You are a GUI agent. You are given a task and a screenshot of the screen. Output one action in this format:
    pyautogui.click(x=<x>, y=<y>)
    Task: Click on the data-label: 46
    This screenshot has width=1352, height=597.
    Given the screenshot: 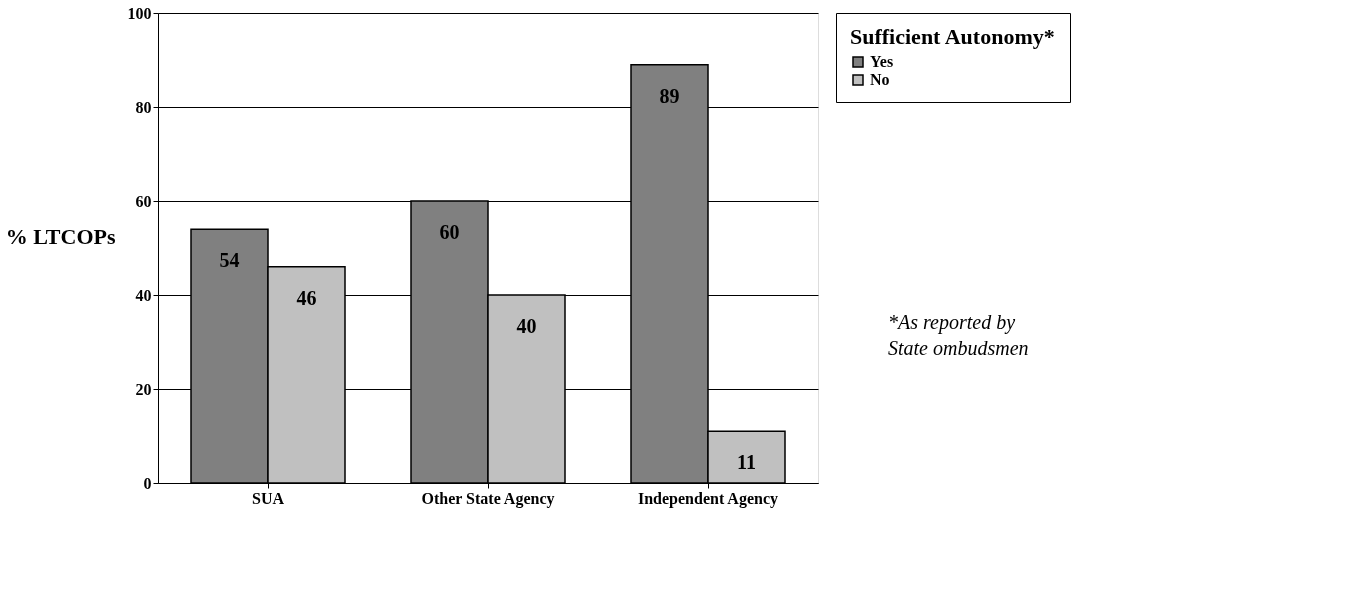 What is the action you would take?
    pyautogui.click(x=306, y=297)
    